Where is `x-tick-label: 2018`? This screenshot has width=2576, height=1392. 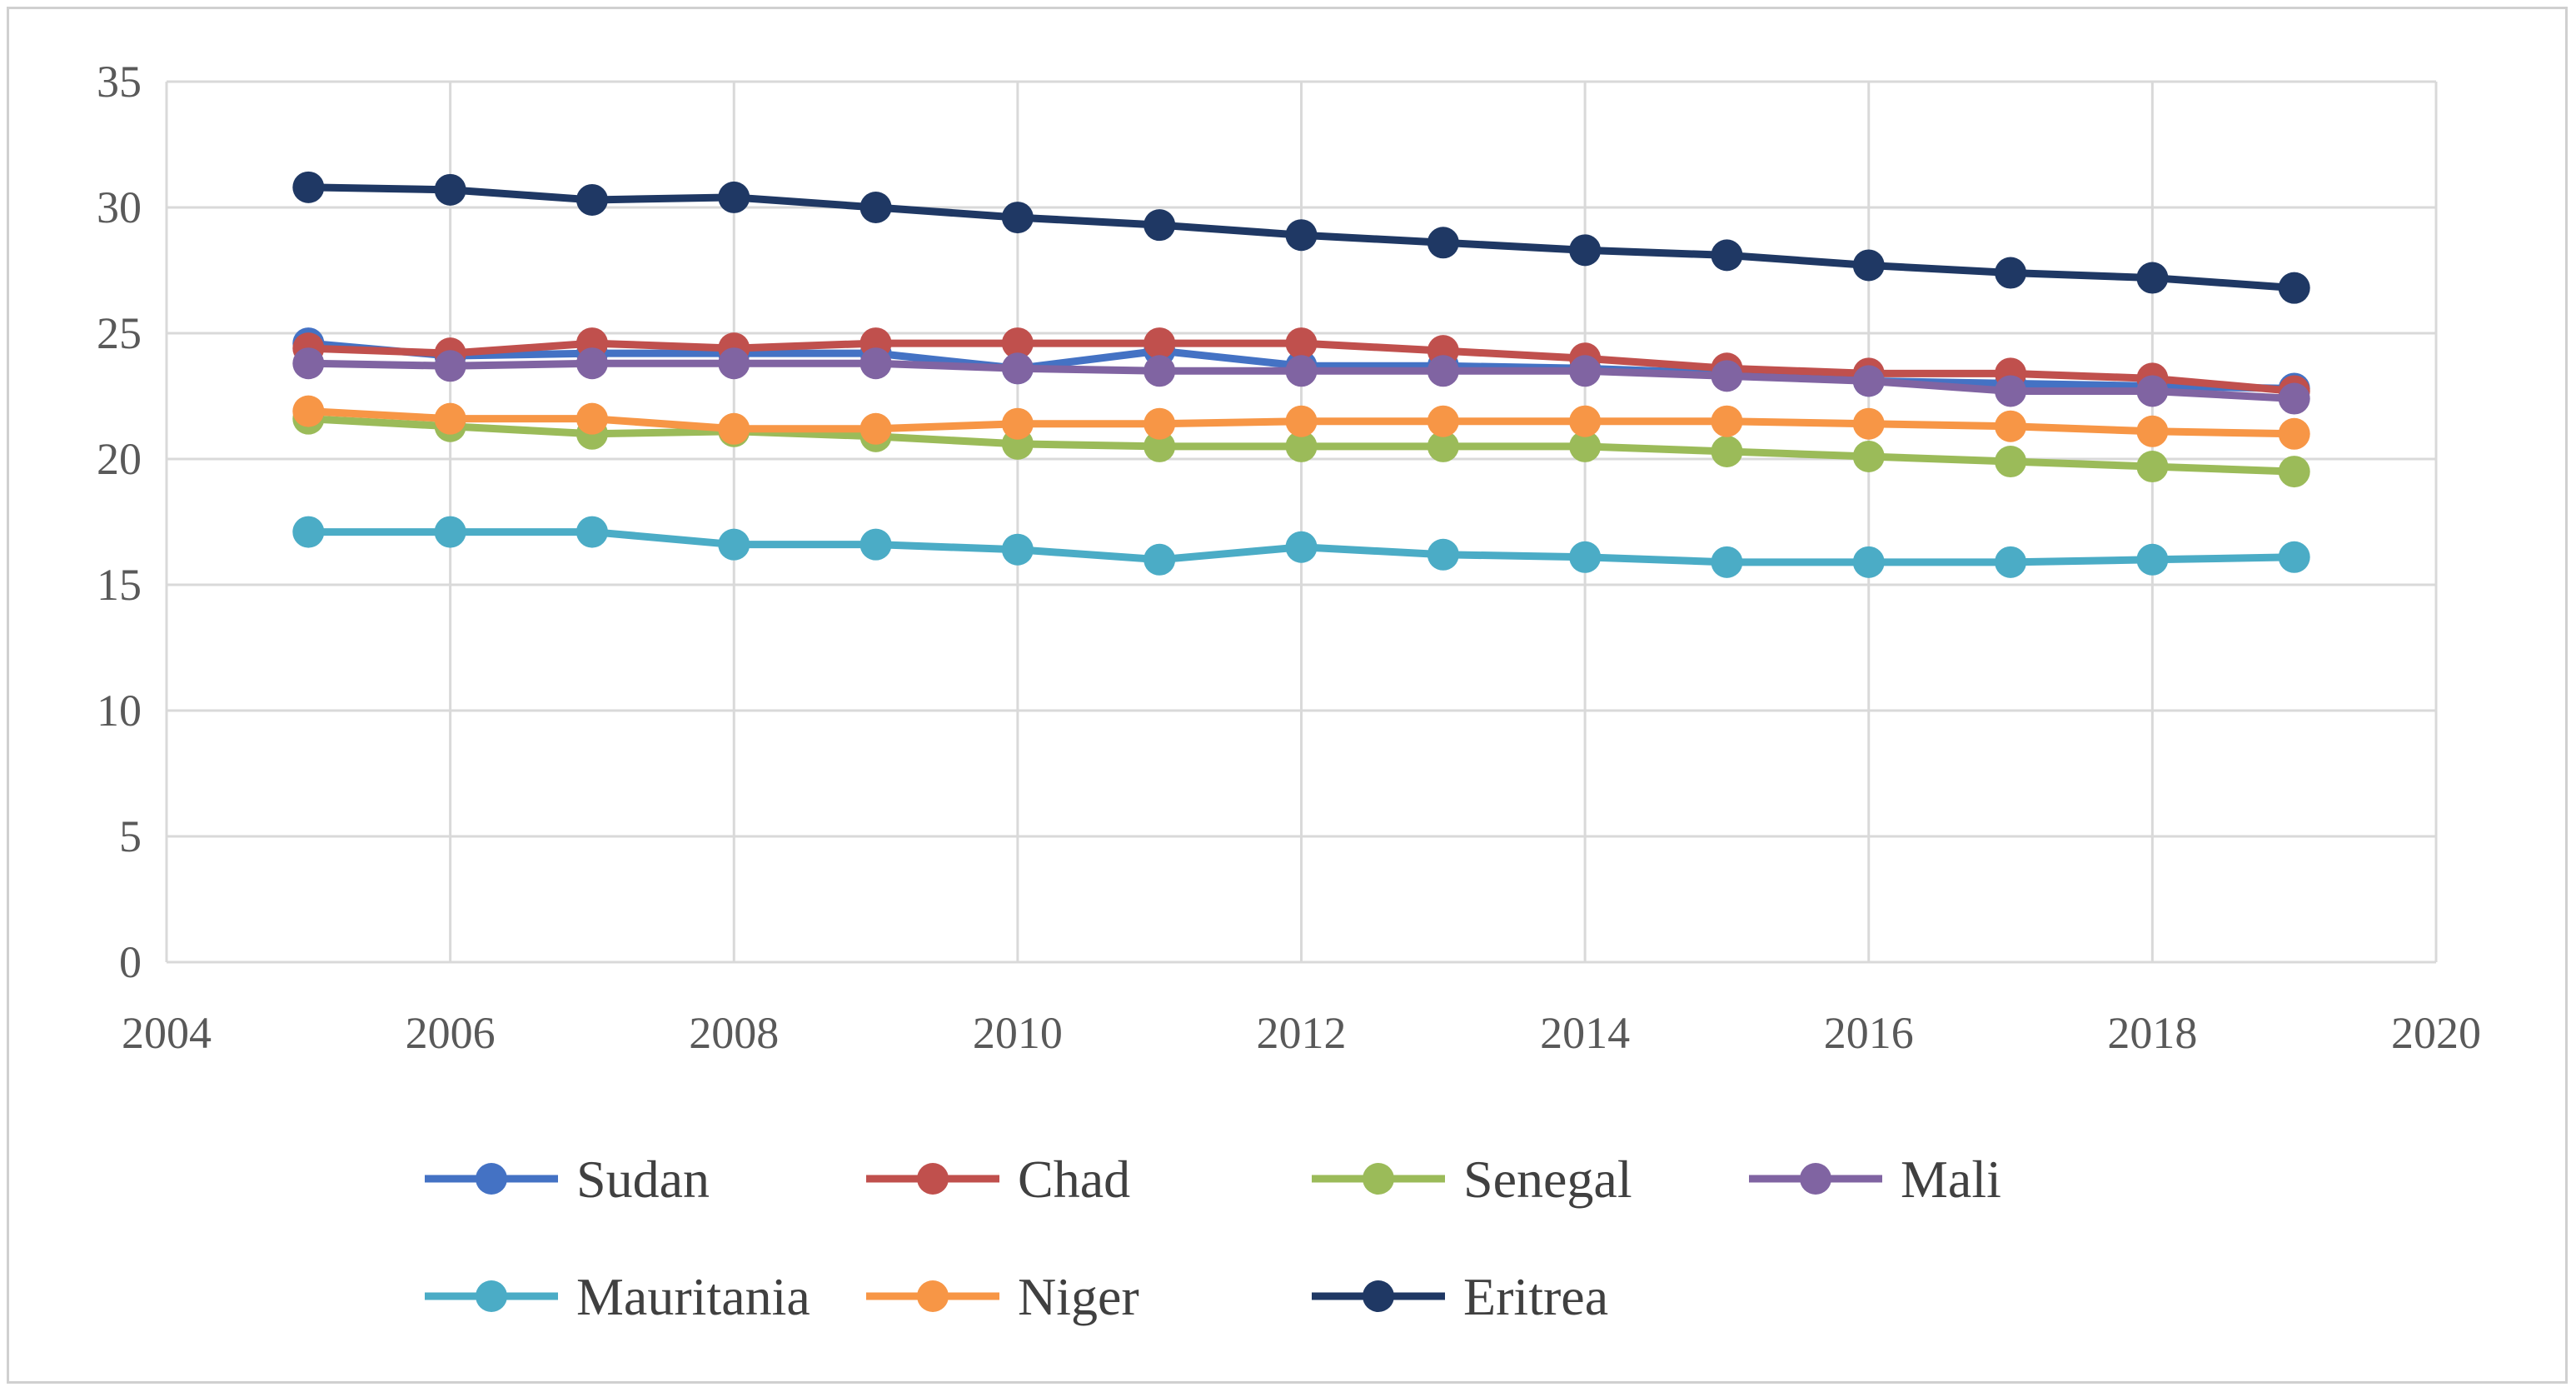
x-tick-label: 2018 is located at coordinates (2152, 1033).